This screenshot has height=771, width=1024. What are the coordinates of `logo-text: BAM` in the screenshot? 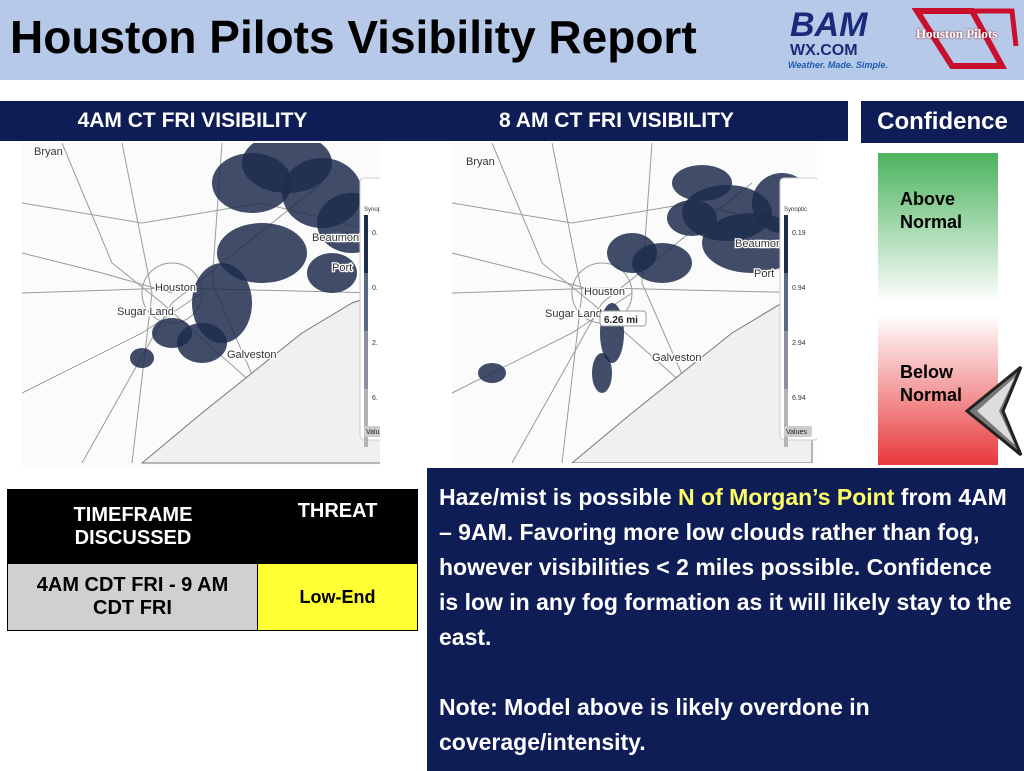 It's located at (829, 25).